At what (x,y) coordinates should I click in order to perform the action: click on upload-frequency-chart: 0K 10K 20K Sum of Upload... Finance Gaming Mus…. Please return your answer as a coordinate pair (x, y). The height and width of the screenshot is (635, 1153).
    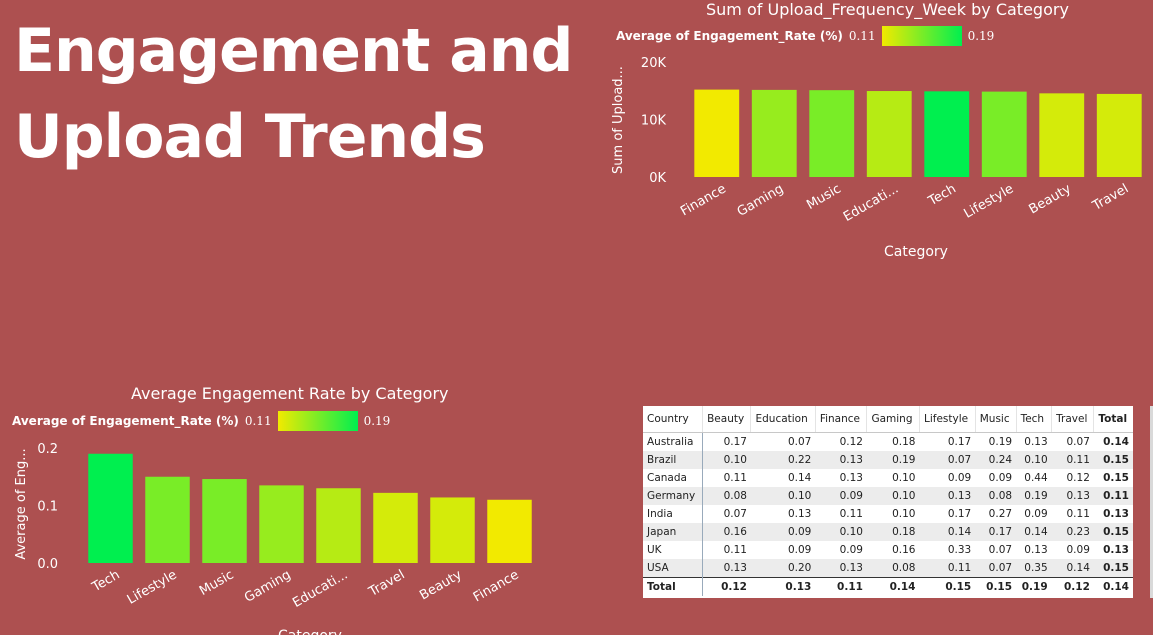
    Looking at the image, I should click on (876, 158).